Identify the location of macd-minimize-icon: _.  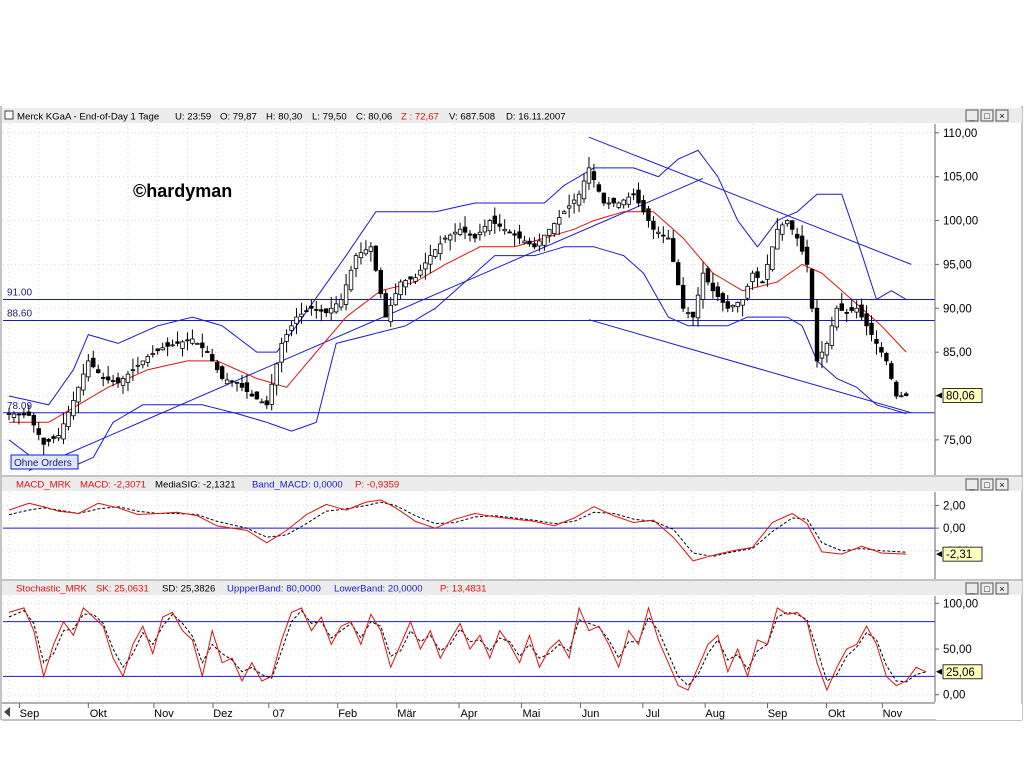
(971, 485).